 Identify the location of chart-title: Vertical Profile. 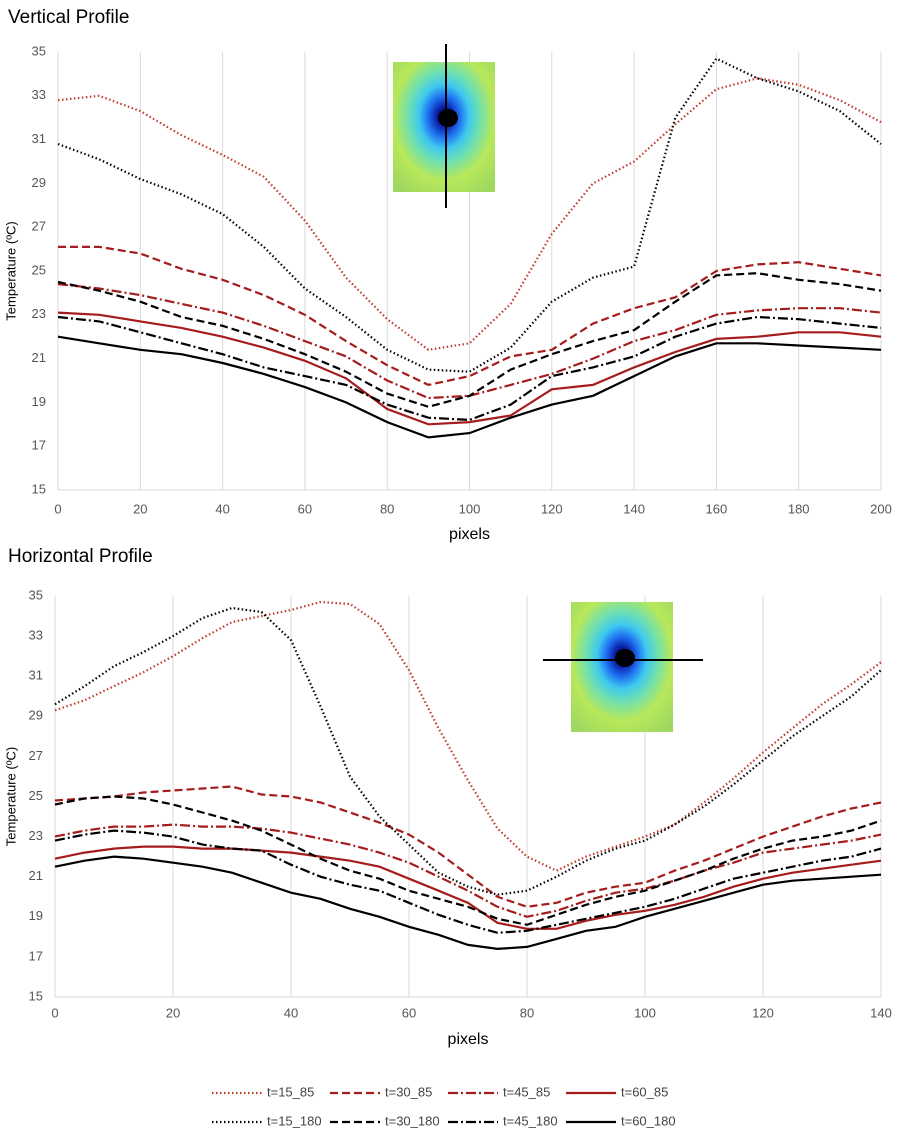
(68, 17).